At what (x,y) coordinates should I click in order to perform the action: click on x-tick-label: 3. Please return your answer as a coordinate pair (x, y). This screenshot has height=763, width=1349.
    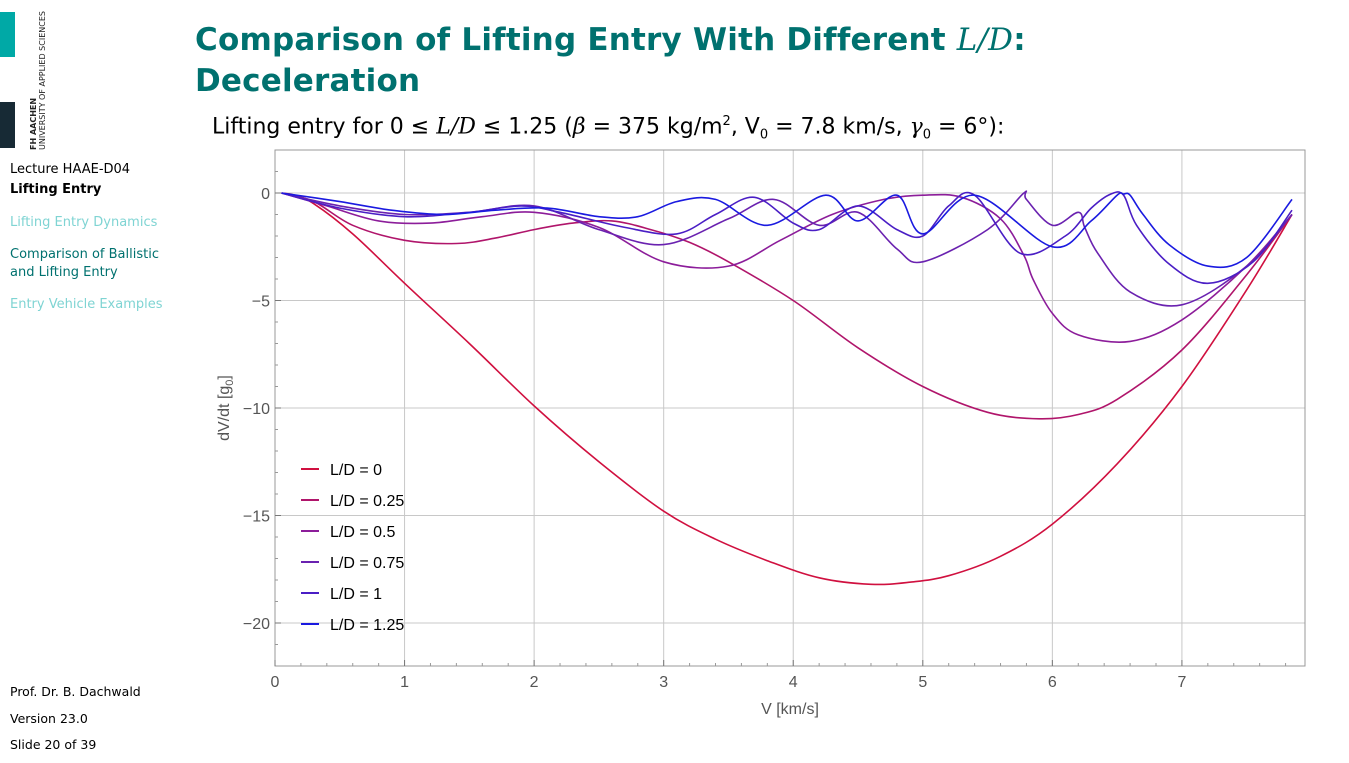
    Looking at the image, I should click on (663, 682).